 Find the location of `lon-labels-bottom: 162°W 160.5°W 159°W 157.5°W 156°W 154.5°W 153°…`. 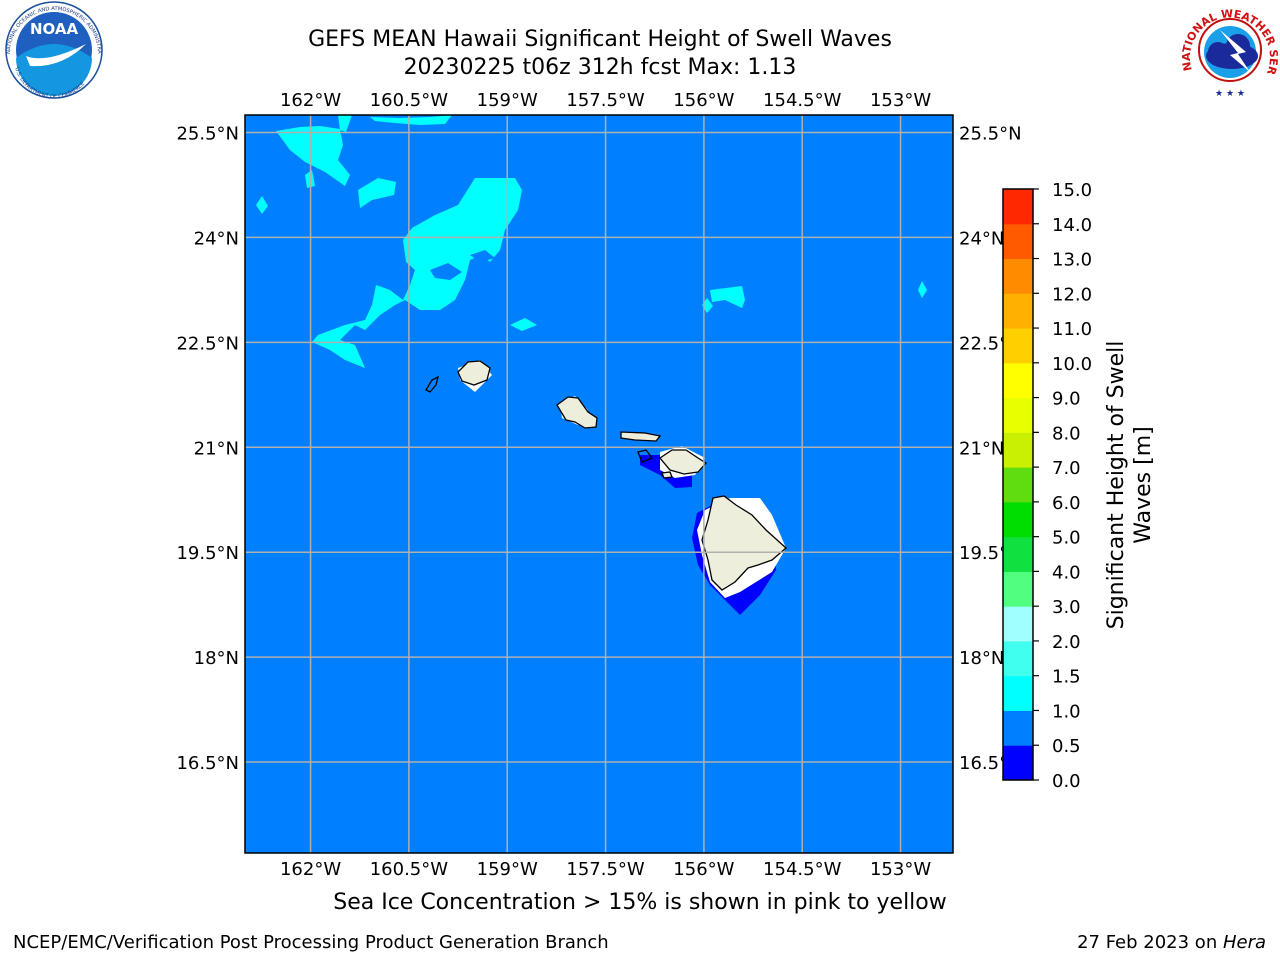

lon-labels-bottom: 162°W 160.5°W 159°W 157.5°W 156°W 154.5°W 153°… is located at coordinates (605, 869).